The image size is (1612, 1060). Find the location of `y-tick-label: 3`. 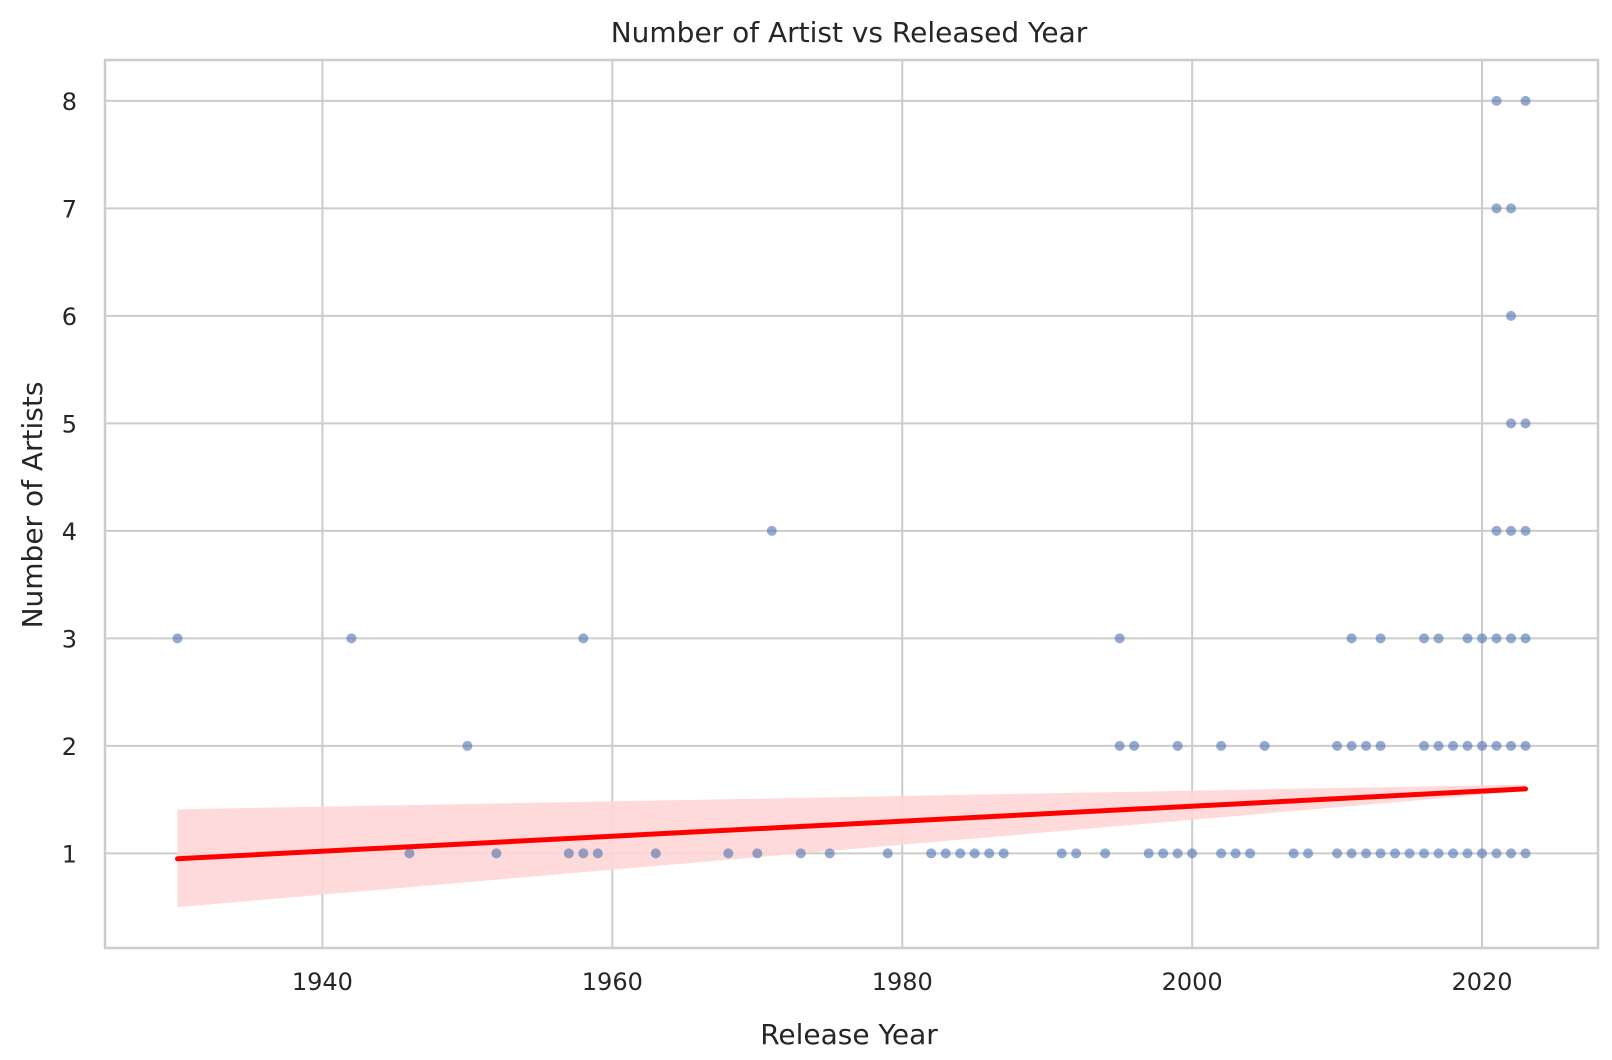

y-tick-label: 3 is located at coordinates (69, 639).